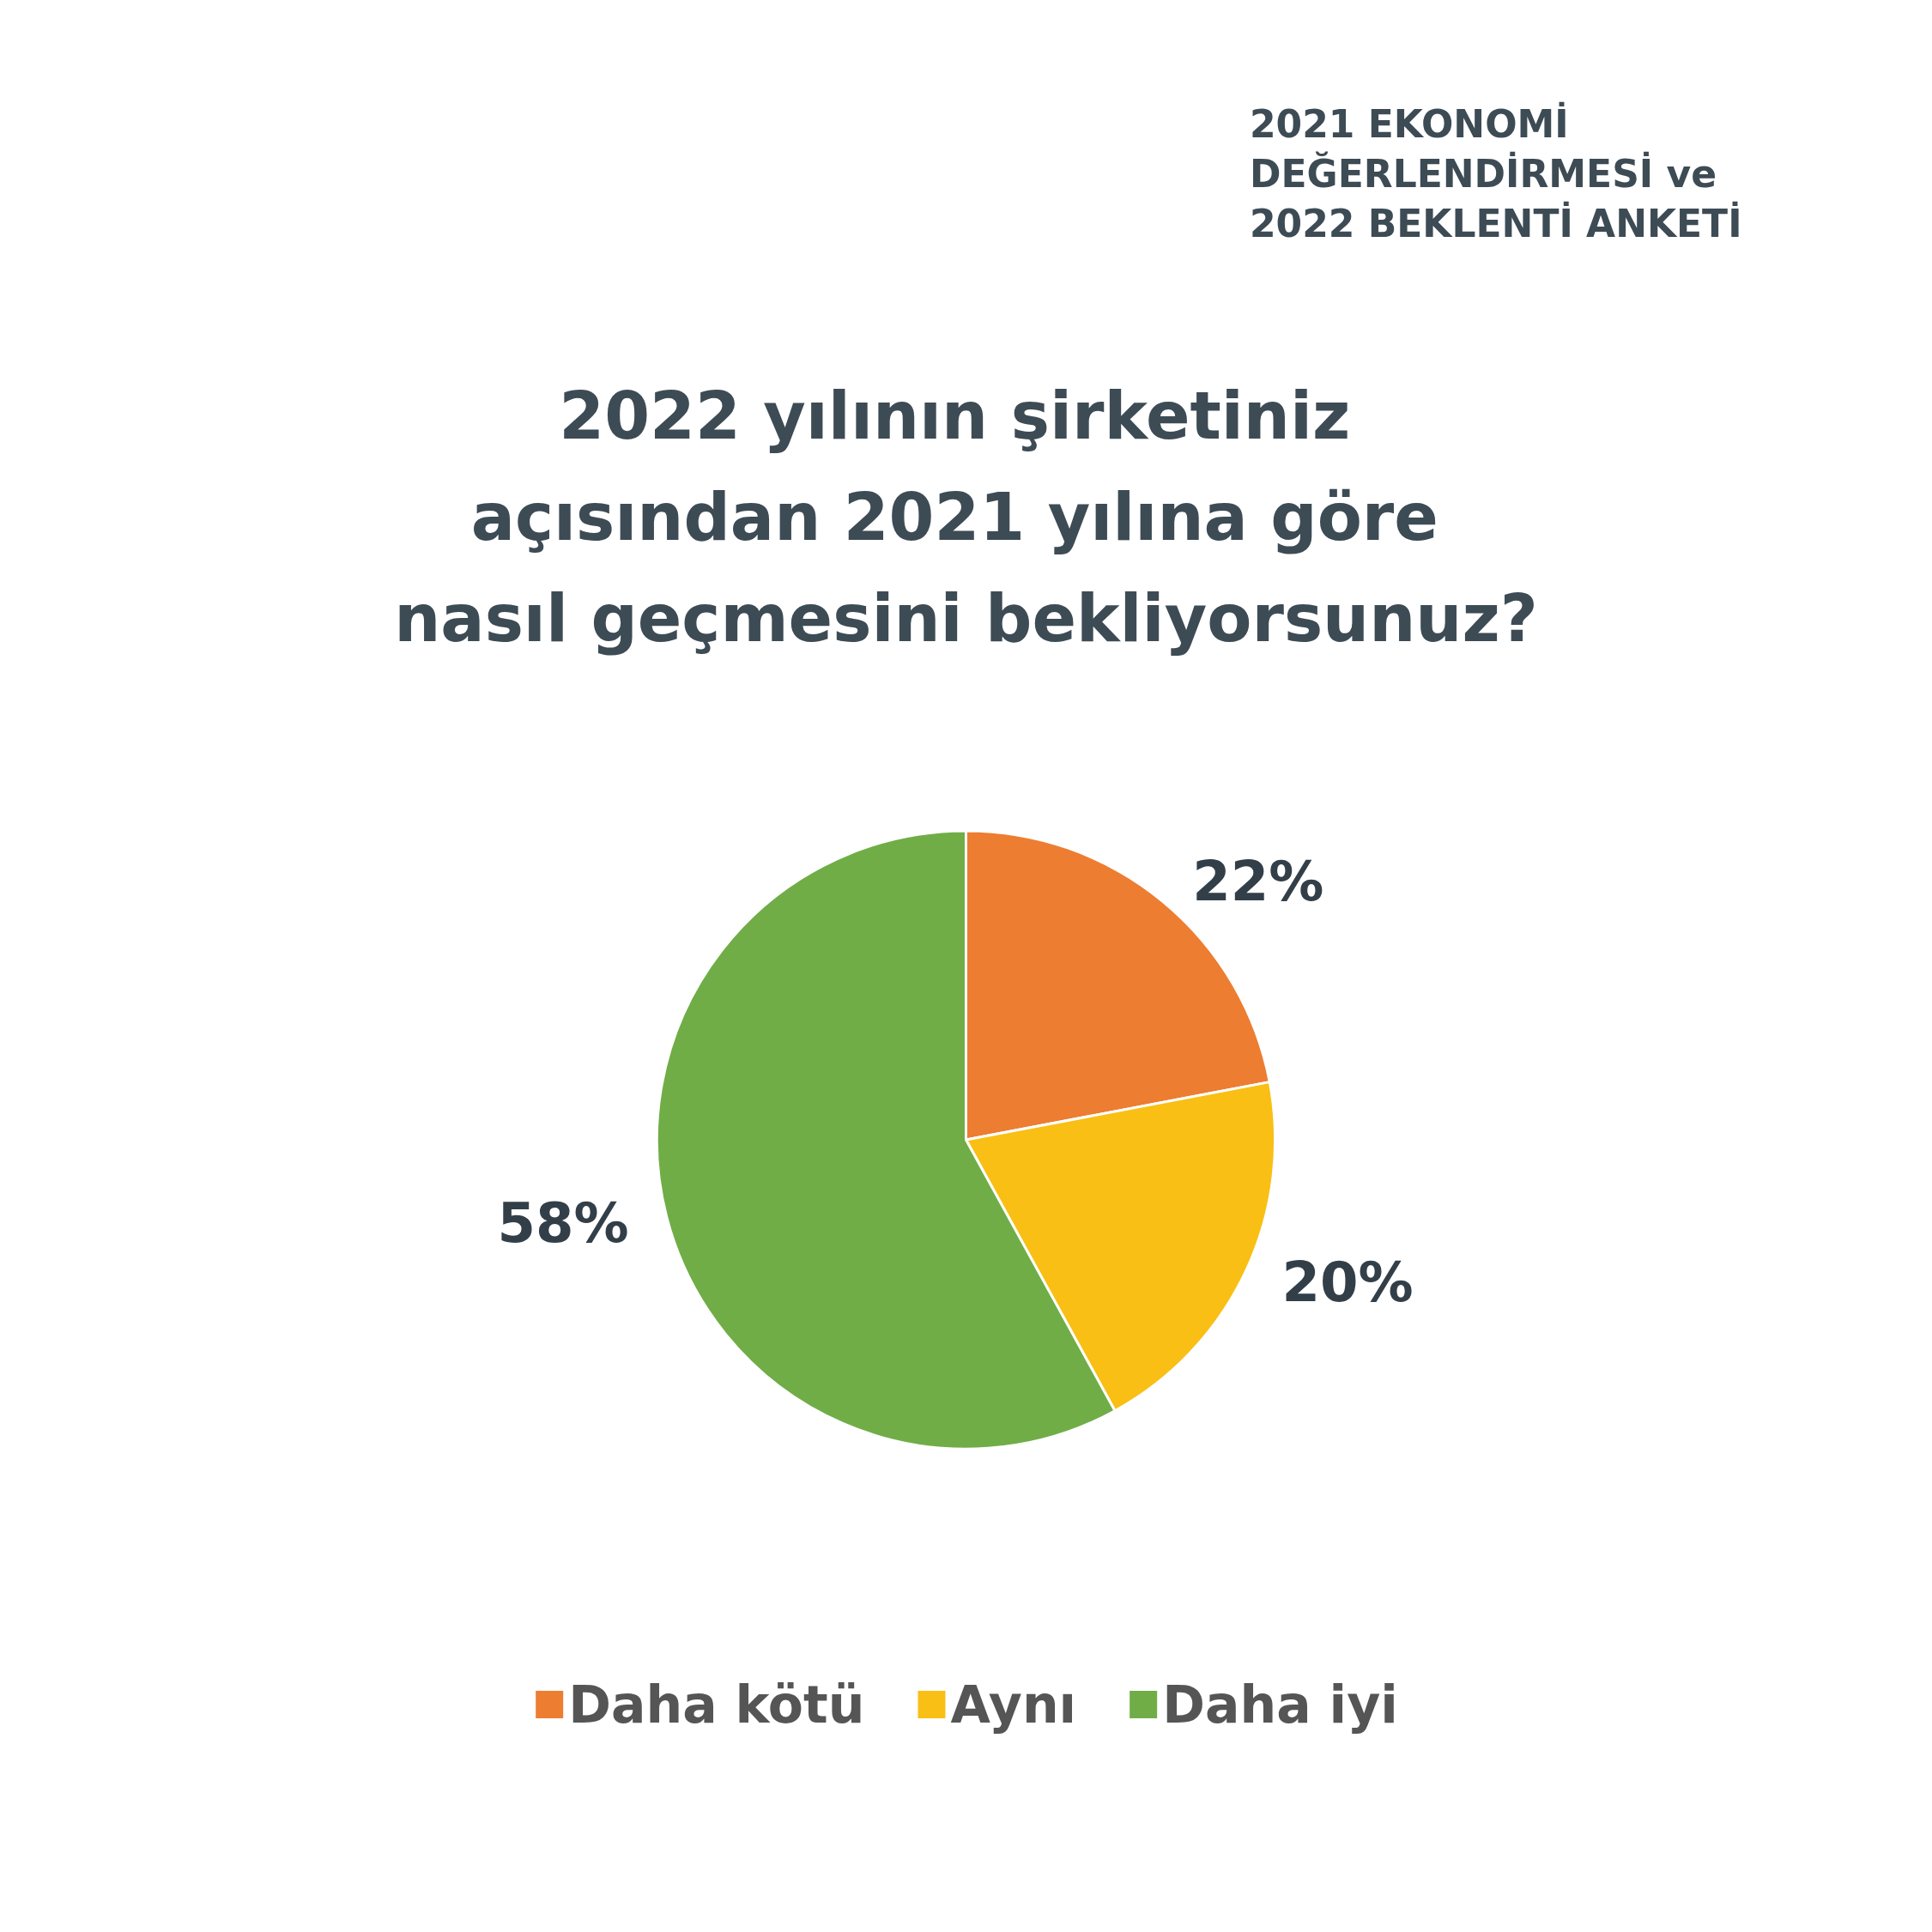  Describe the element at coordinates (1280, 1705) in the screenshot. I see `legend-label: Daha iyi` at that location.